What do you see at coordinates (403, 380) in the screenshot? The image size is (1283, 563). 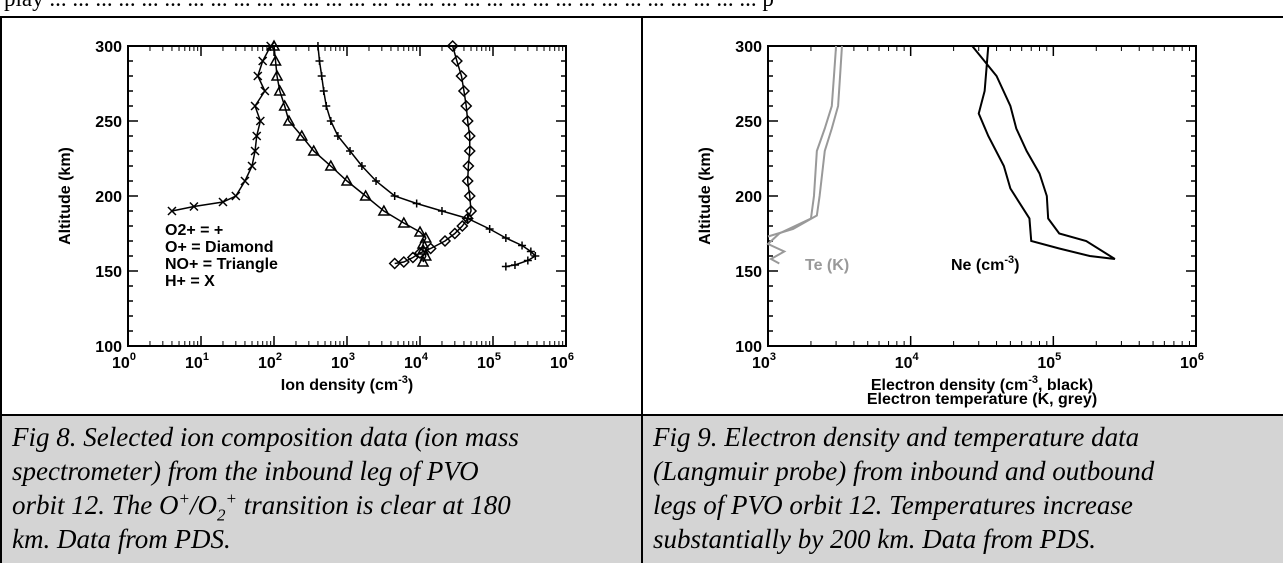 I see `x-axis-label-exp: -3` at bounding box center [403, 380].